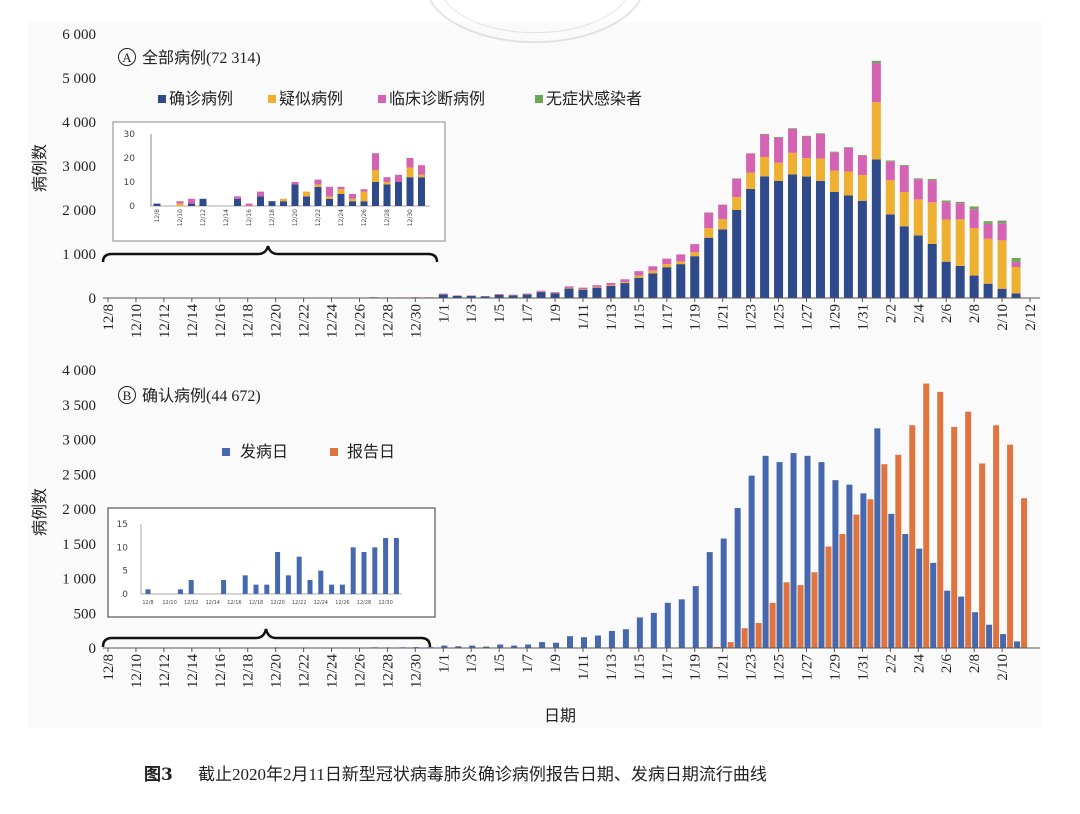  What do you see at coordinates (311, 99) in the screenshot?
I see `legend-label-suspected: 疑似病例` at bounding box center [311, 99].